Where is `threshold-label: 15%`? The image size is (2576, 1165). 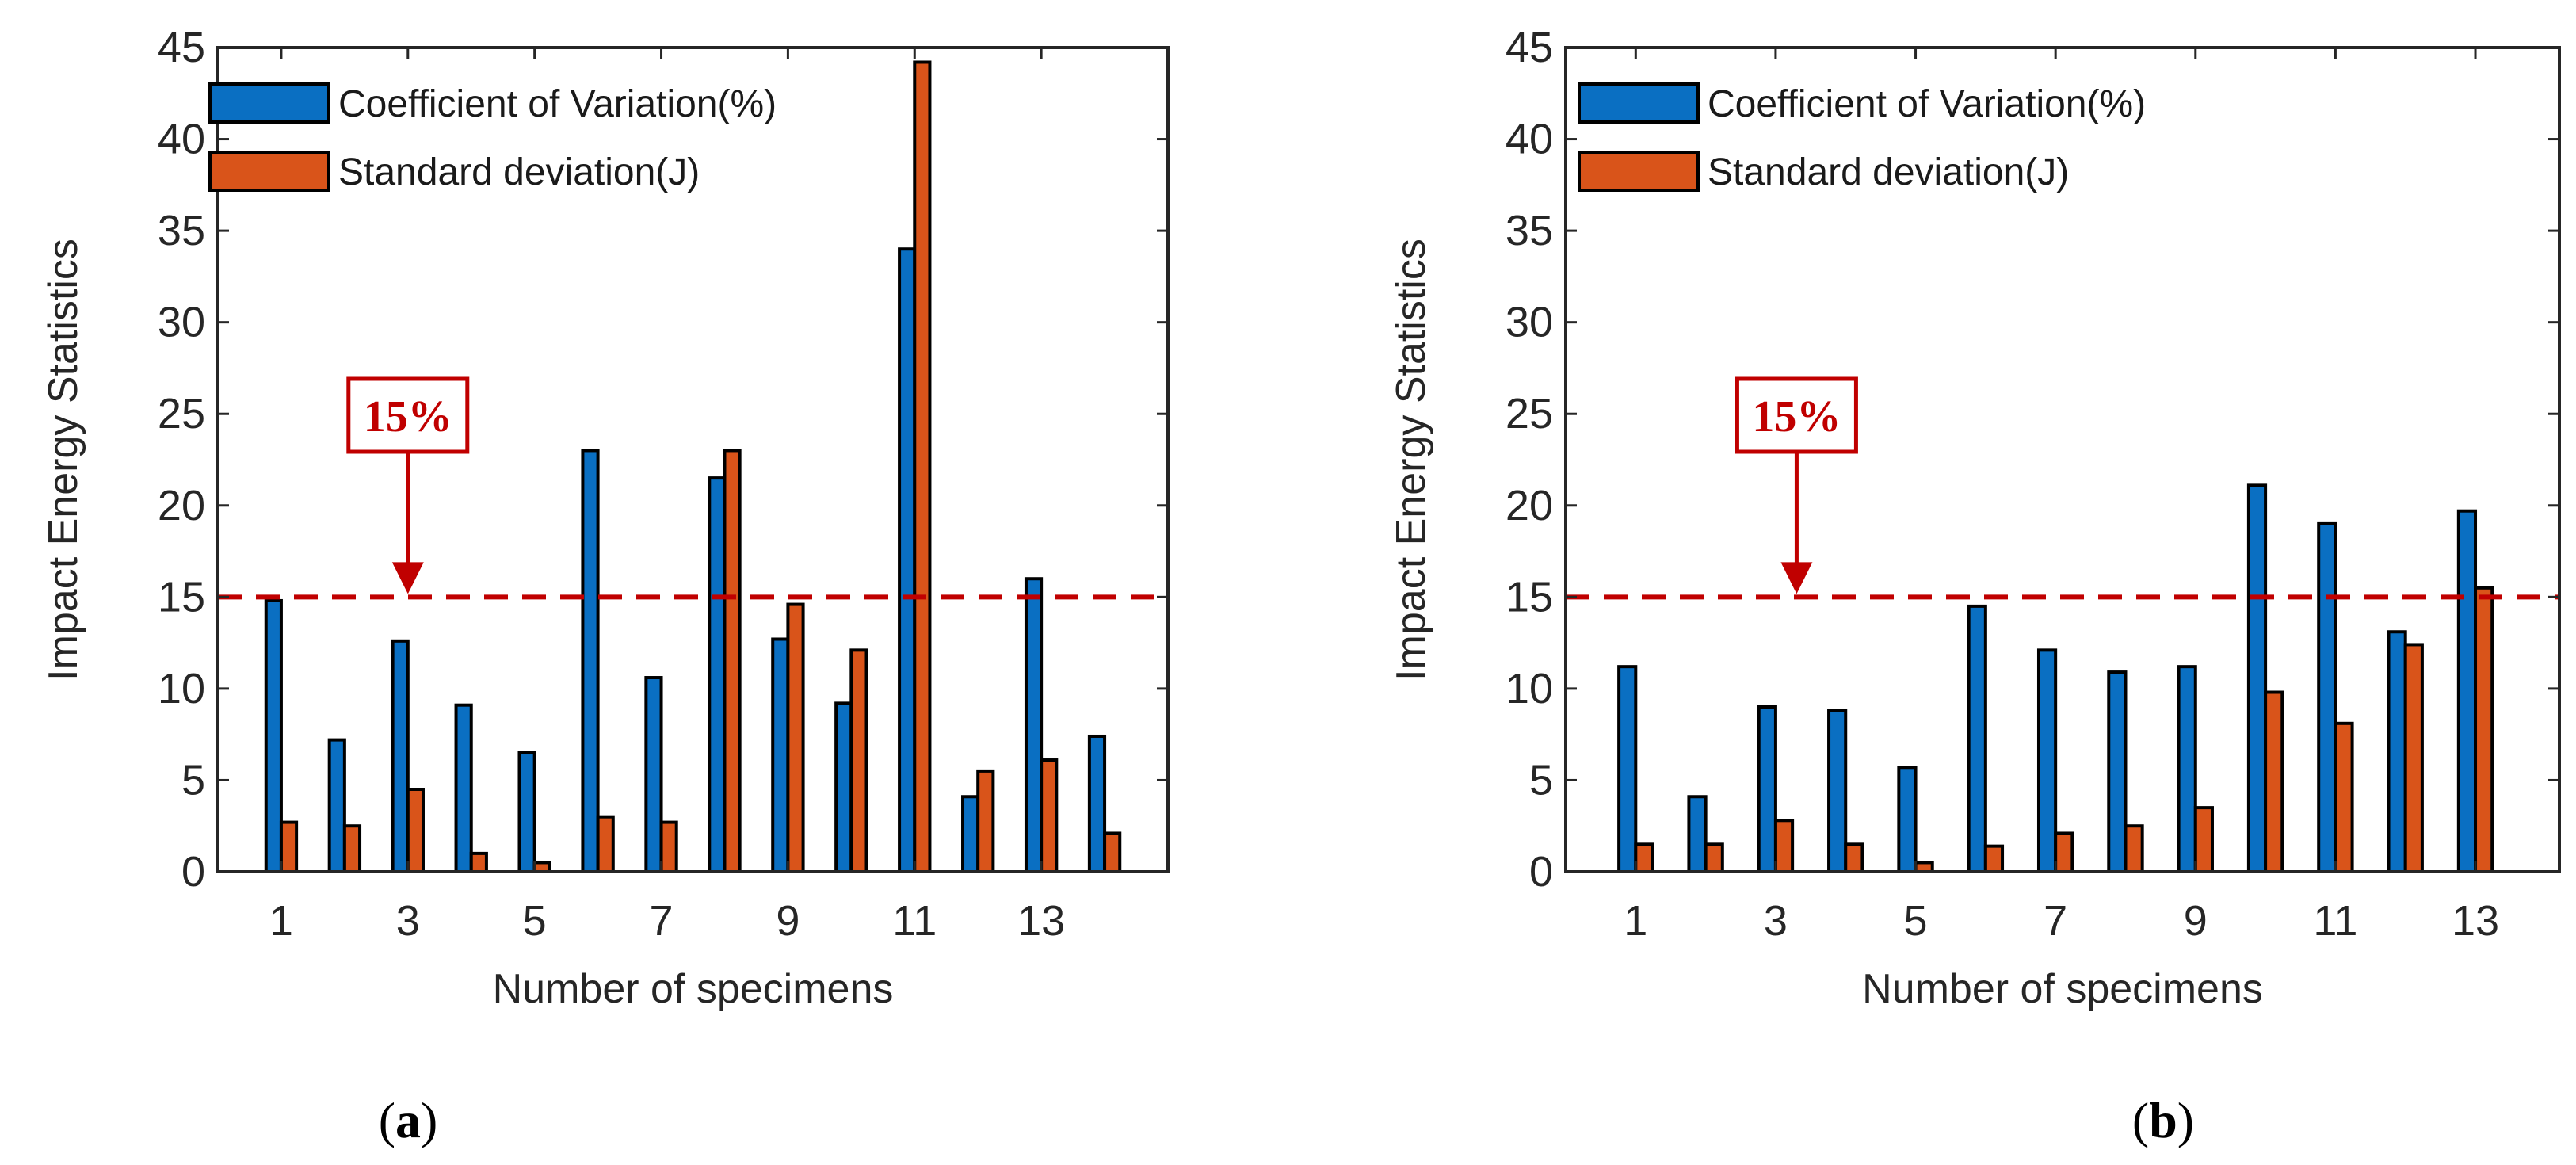 threshold-label: 15% is located at coordinates (1796, 416).